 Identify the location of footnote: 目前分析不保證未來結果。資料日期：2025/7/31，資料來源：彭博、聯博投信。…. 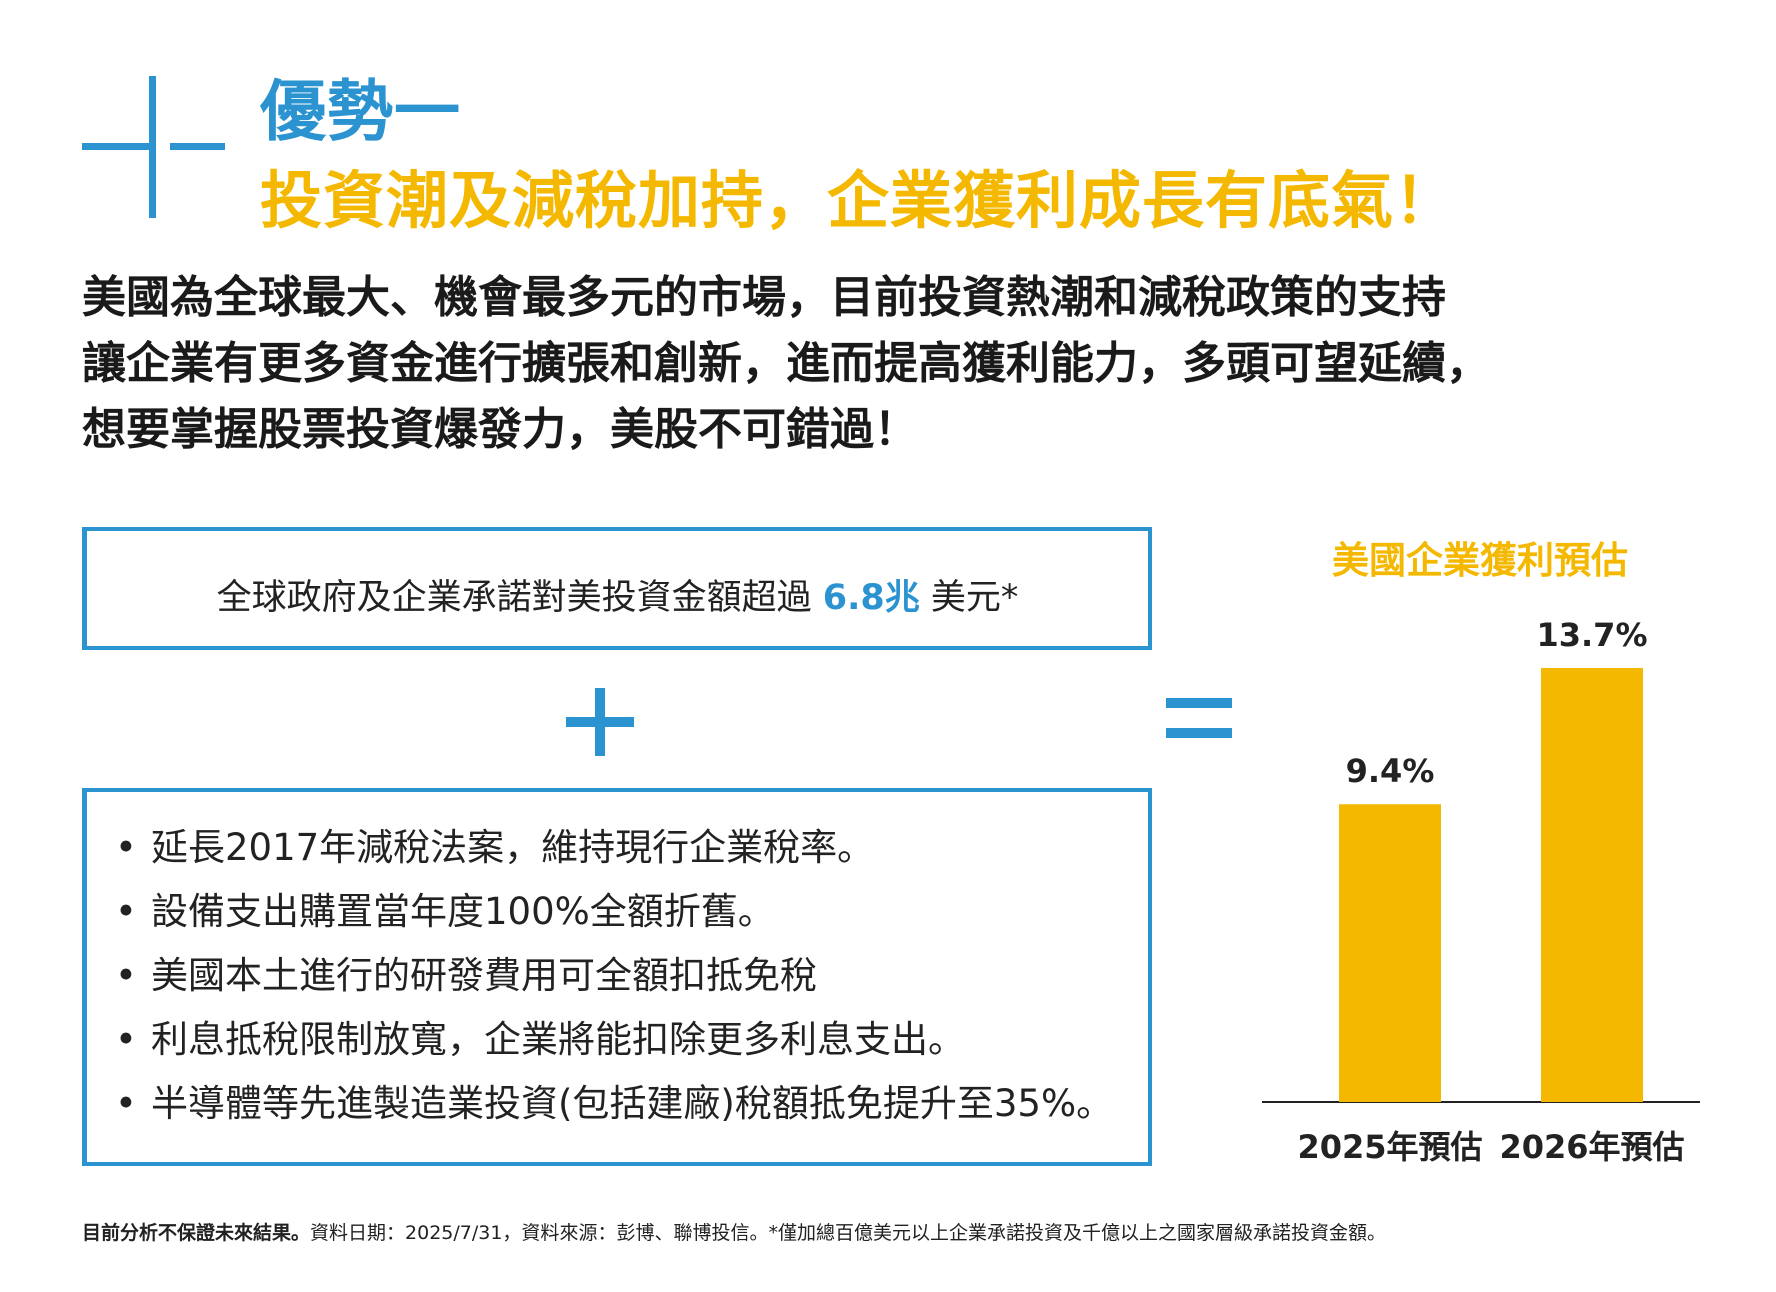
(734, 1231).